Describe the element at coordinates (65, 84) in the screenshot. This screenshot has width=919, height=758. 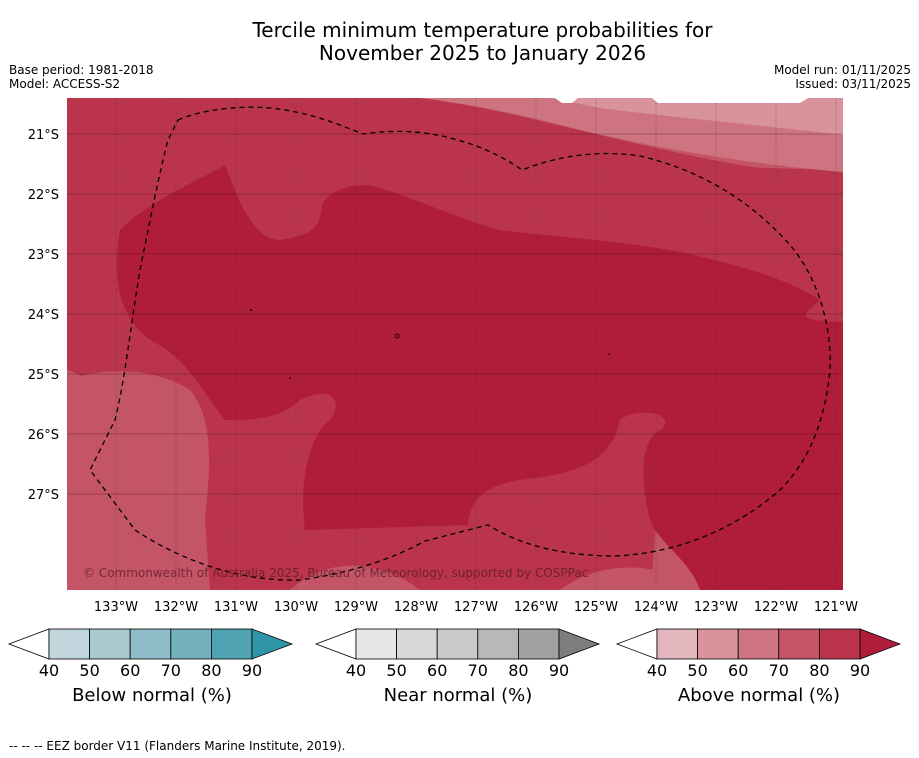
I see `model-name: Model: ACCESS-S2` at that location.